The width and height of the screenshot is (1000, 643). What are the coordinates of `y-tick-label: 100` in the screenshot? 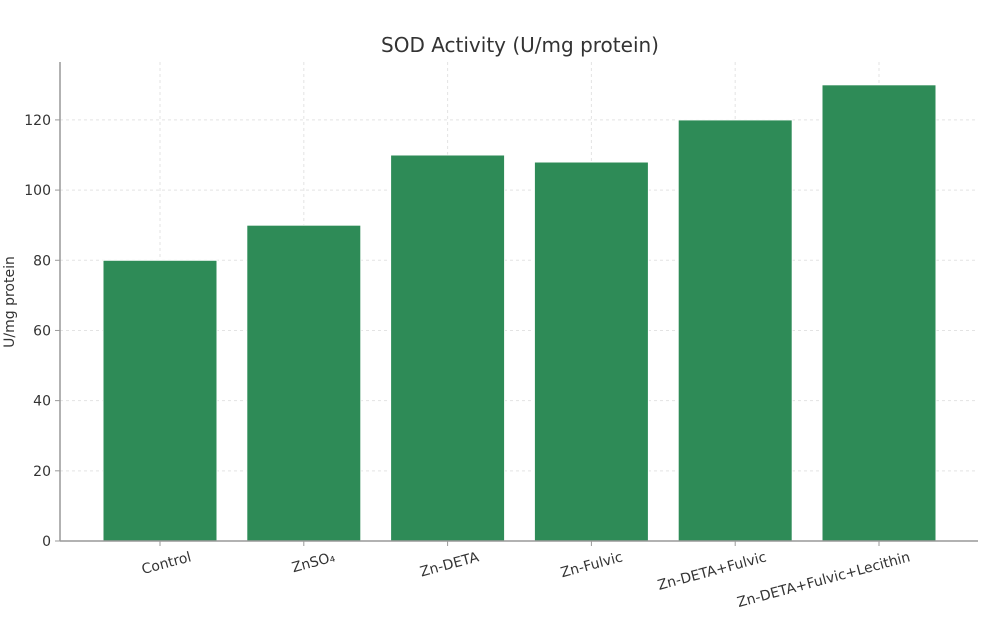 It's located at (37, 191).